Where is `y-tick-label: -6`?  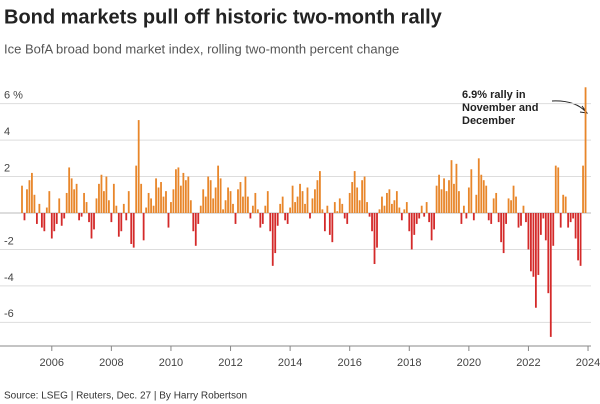 y-tick-label: -6 is located at coordinates (9, 314).